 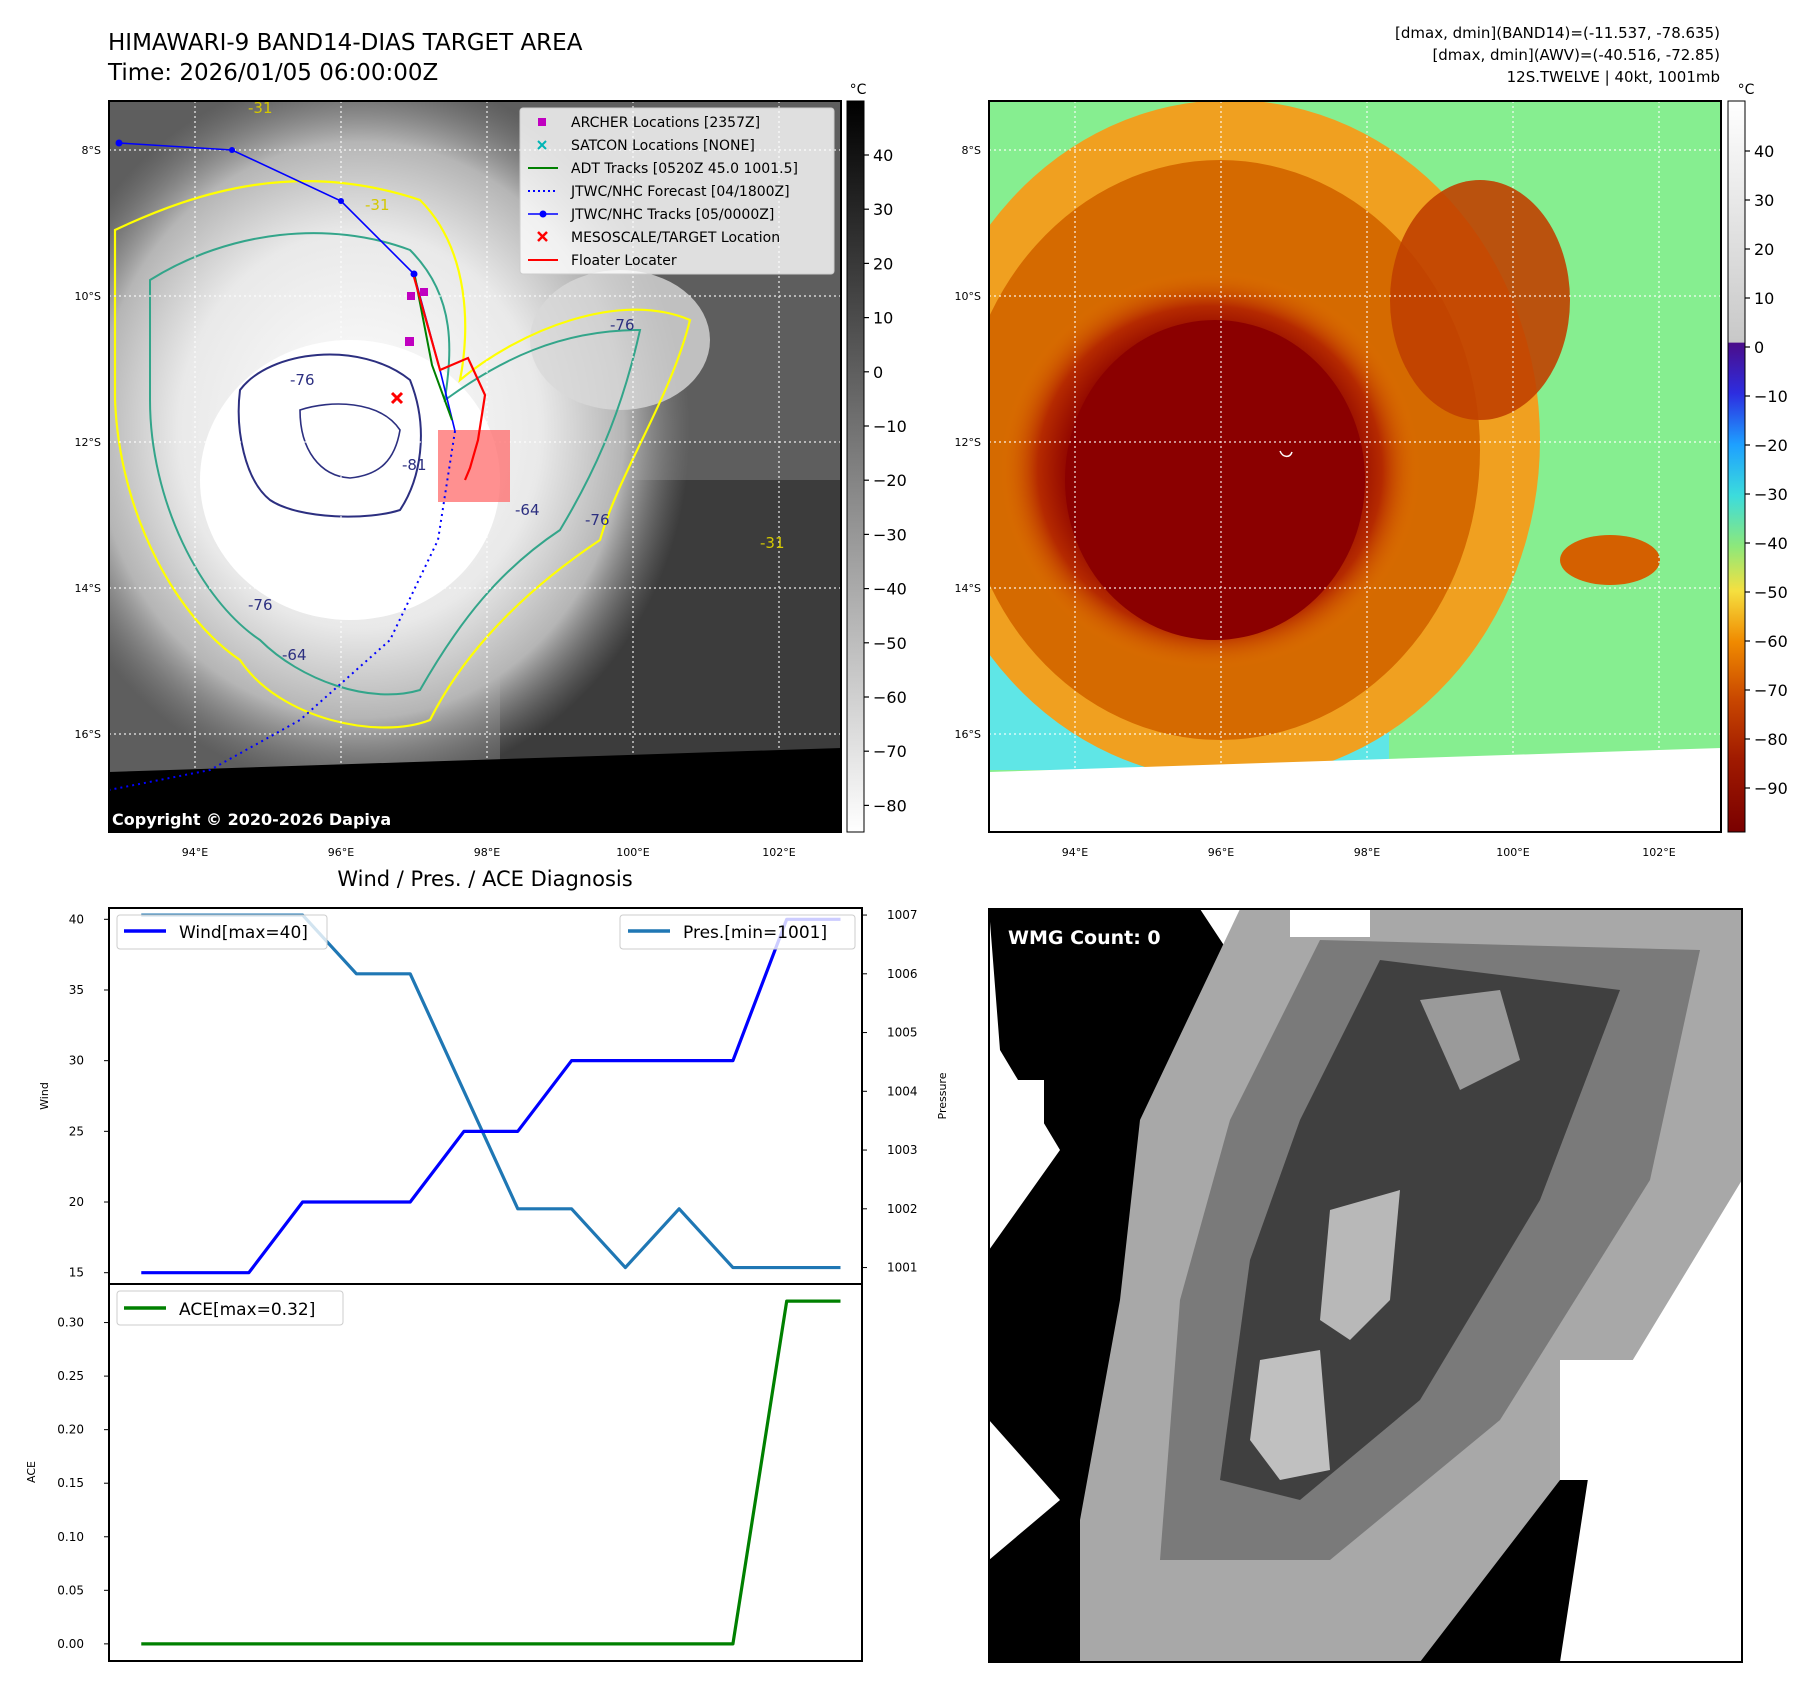 I want to click on jtwc-track, so click(x=287, y=287).